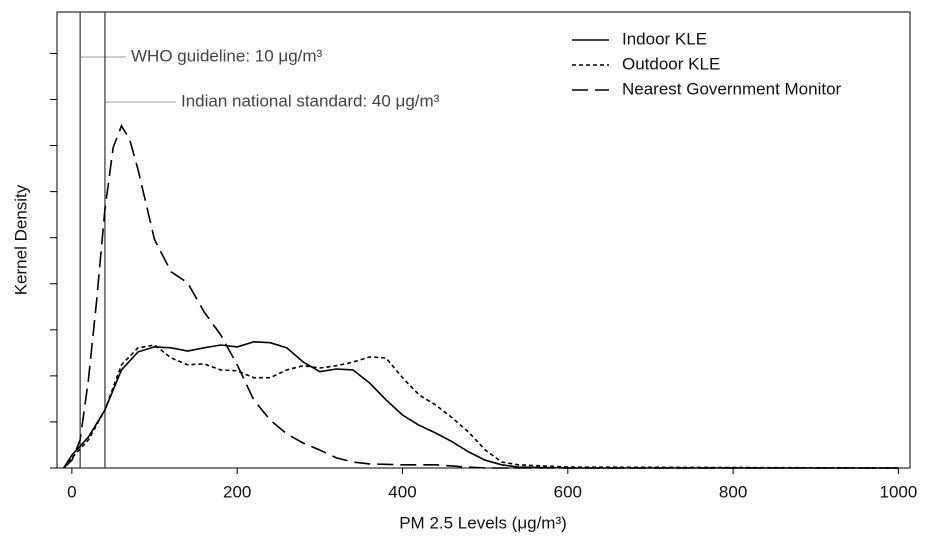 The height and width of the screenshot is (542, 927). Describe the element at coordinates (483, 522) in the screenshot. I see `x-axis-title: PM 2.5 Levels (μg/m³)` at that location.